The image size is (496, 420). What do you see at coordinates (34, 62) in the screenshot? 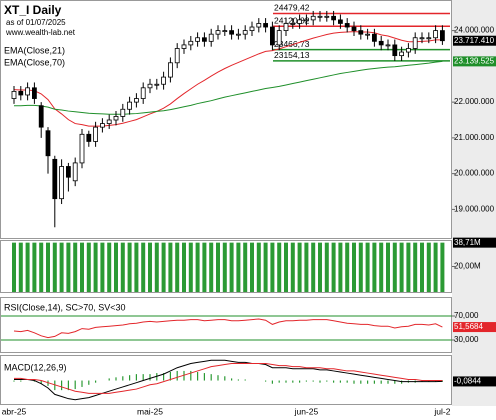
I see `legend-entry: EMA(Close,70)` at bounding box center [34, 62].